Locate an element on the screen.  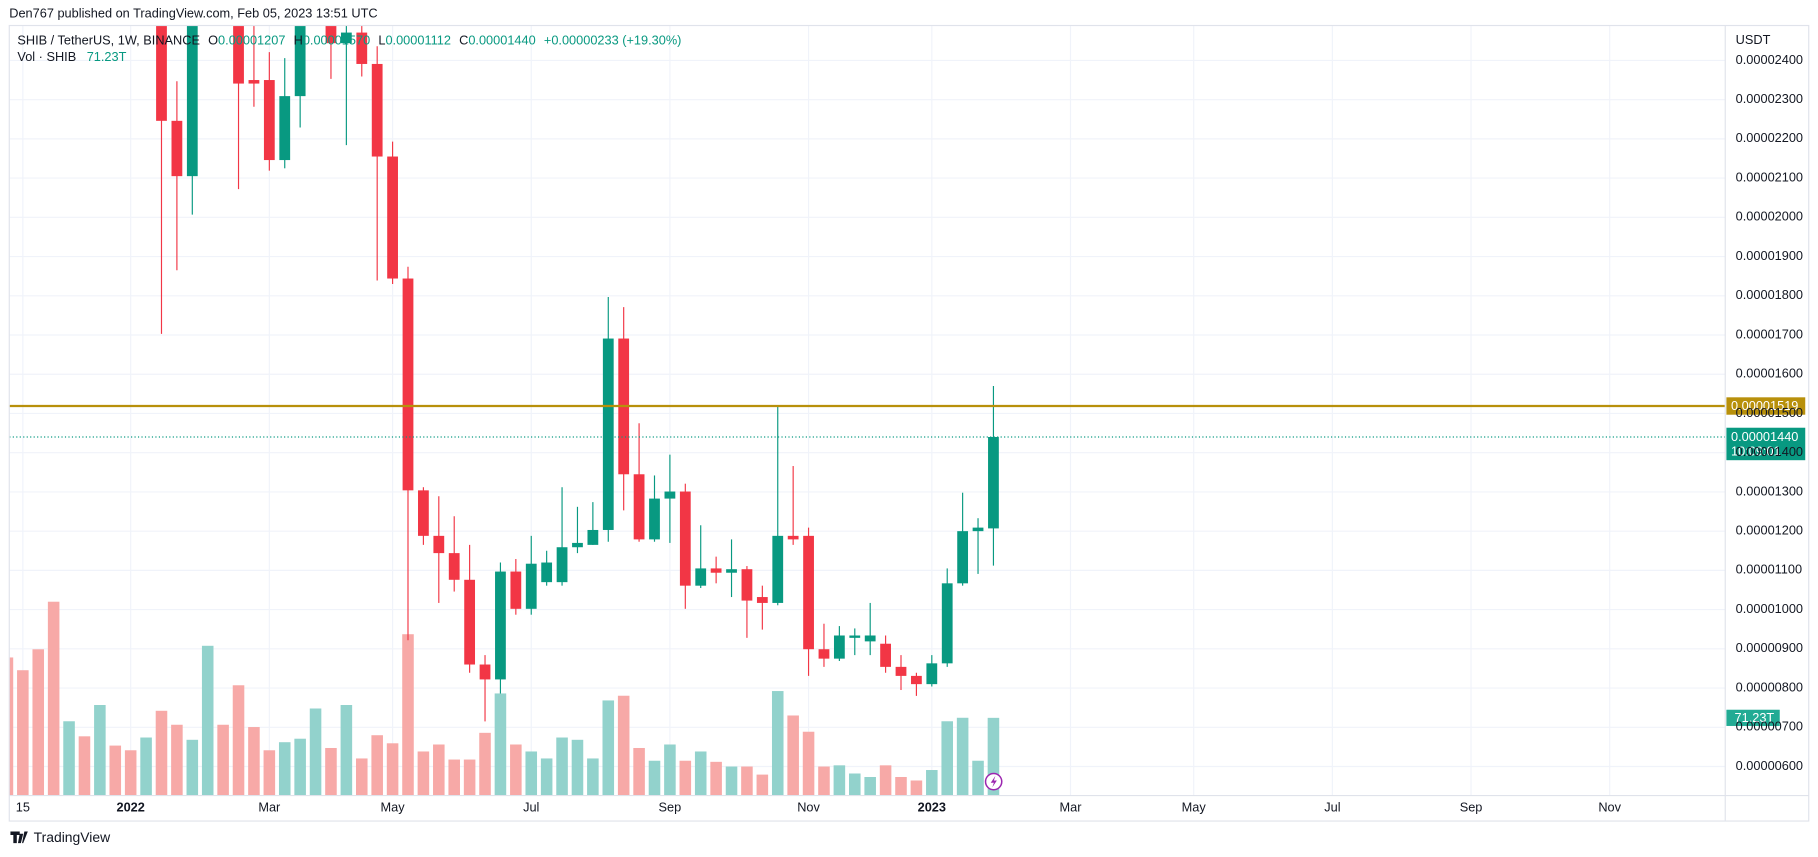
y-tick-label: 0.00001300 is located at coordinates (1769, 490).